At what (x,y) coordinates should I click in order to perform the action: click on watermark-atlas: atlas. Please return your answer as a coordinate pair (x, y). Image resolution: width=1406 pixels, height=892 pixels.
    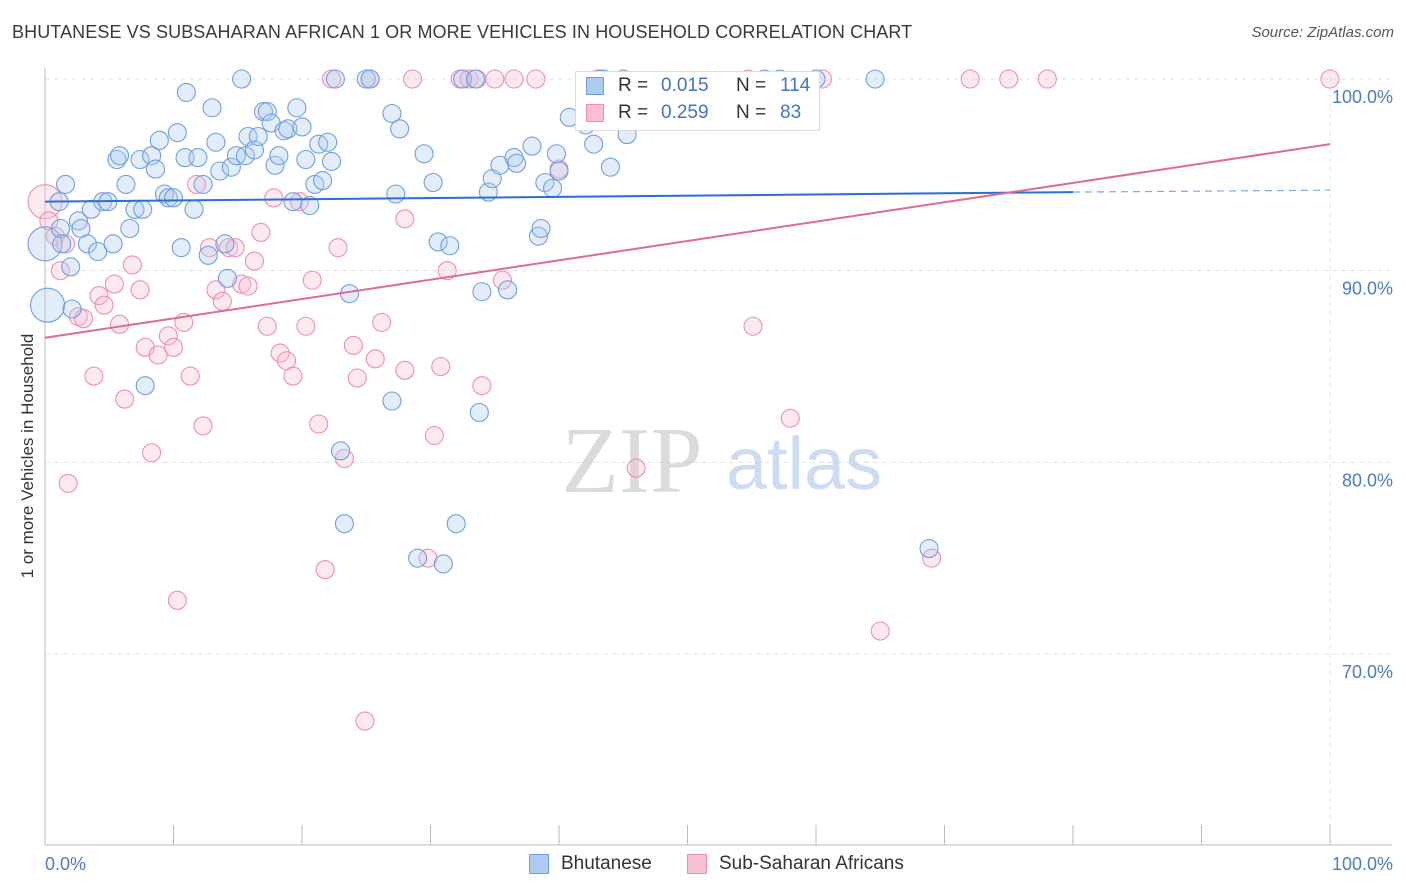
    Looking at the image, I should click on (804, 463).